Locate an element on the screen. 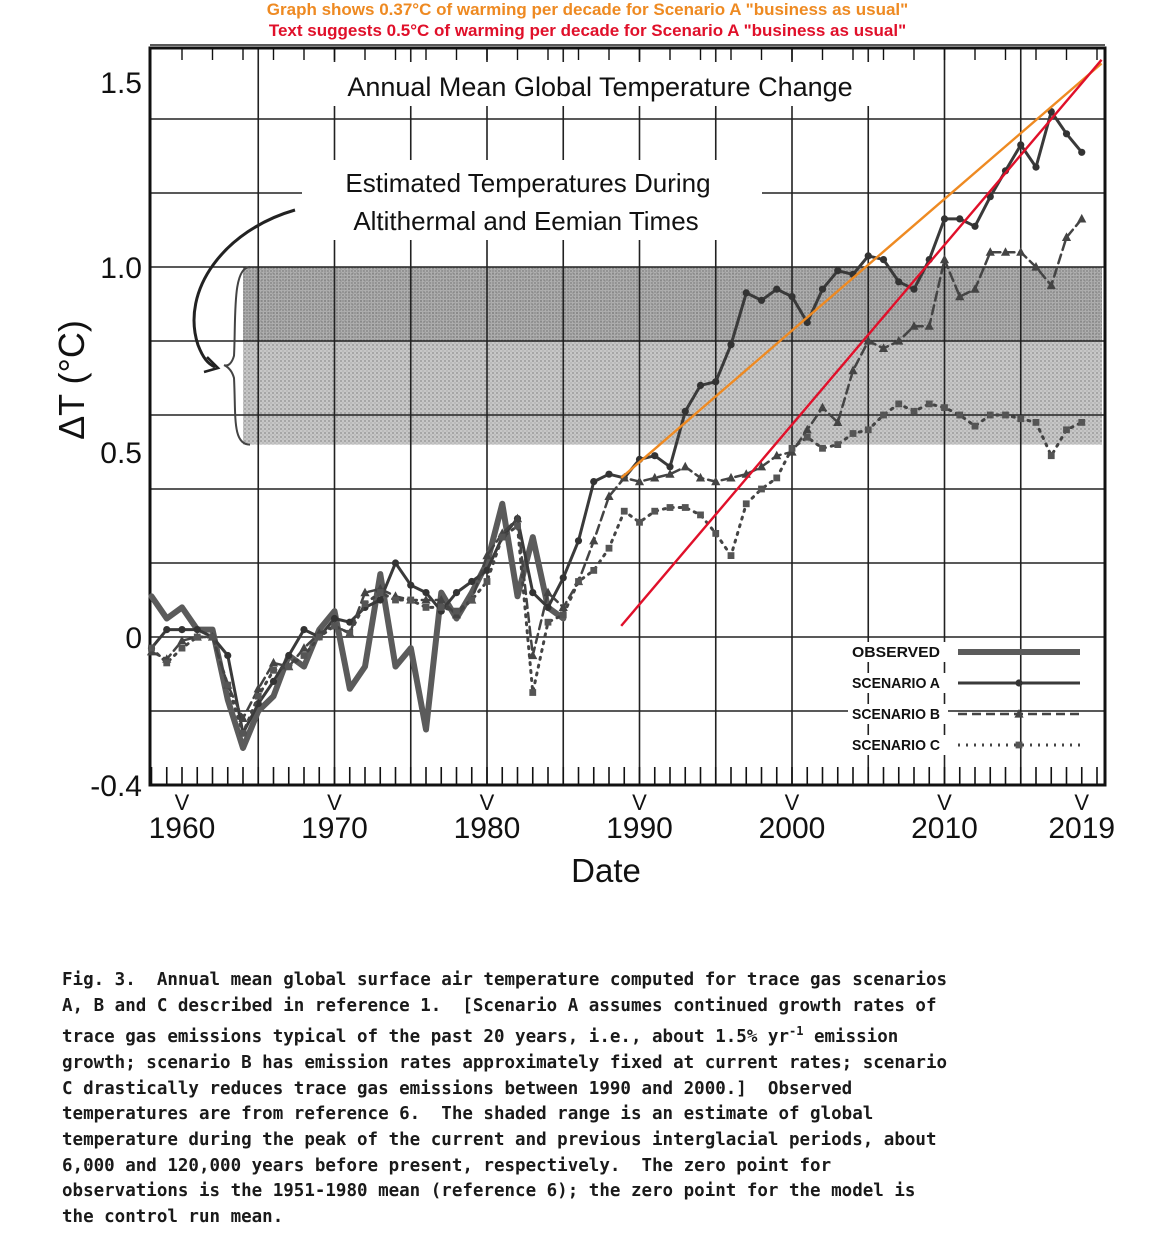  x-tick-label: 2019 is located at coordinates (1081, 828).